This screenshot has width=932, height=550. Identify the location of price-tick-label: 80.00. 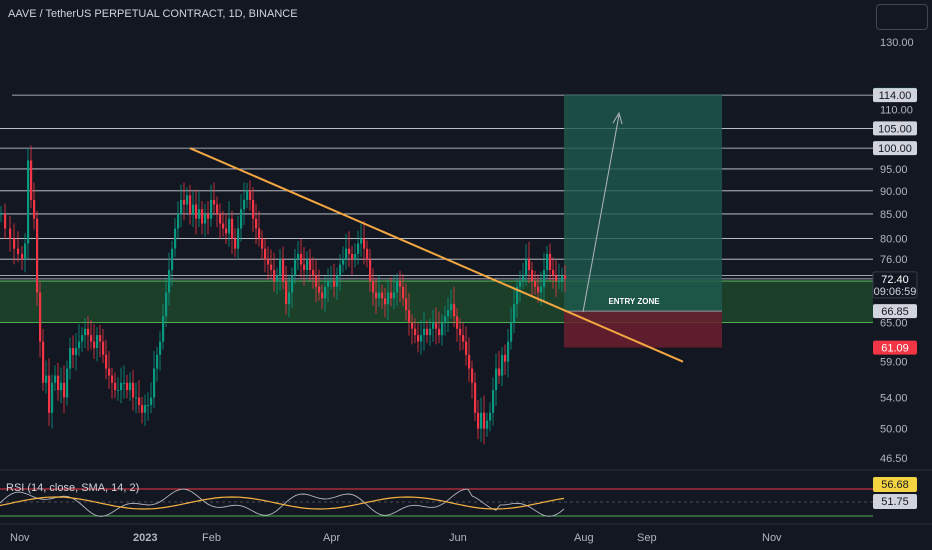
(894, 239).